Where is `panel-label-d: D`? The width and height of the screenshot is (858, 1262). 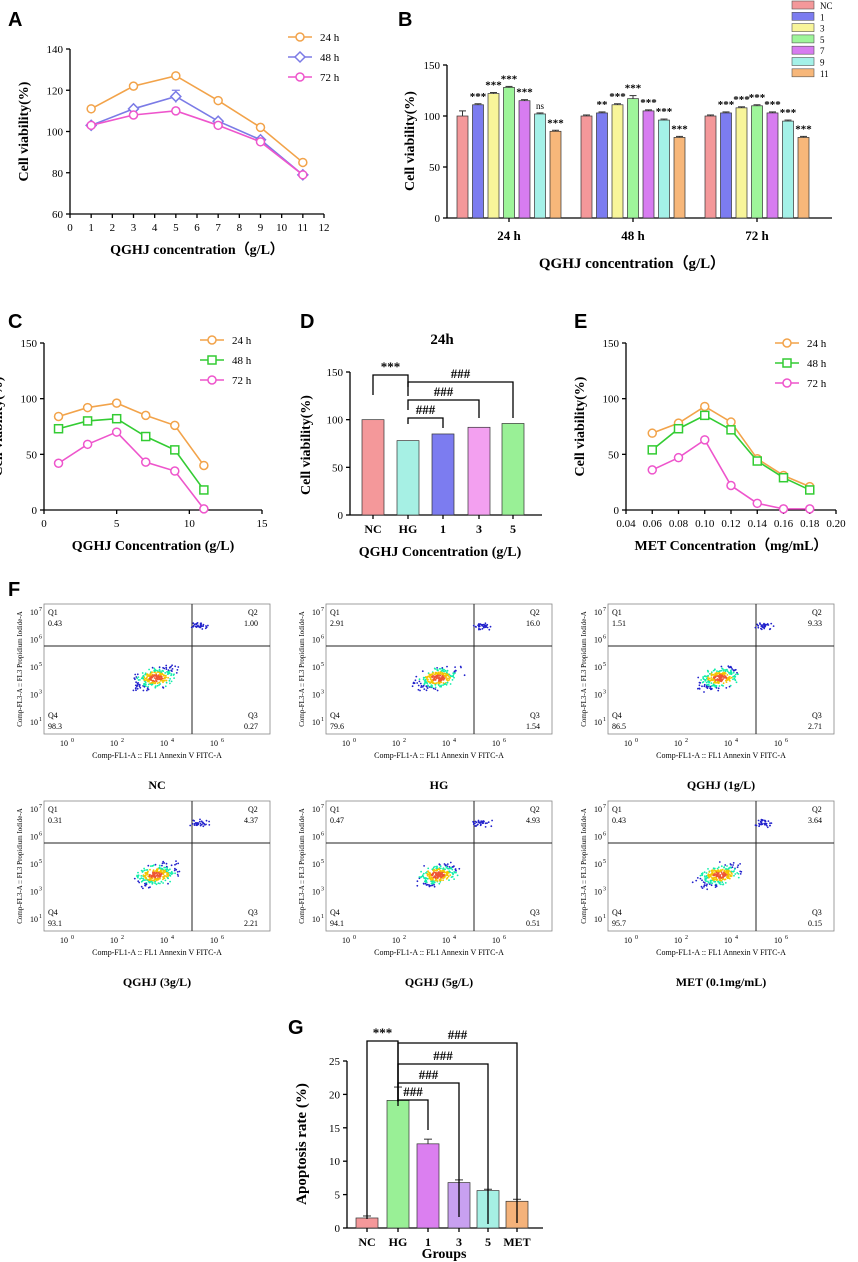 panel-label-d: D is located at coordinates (307, 322).